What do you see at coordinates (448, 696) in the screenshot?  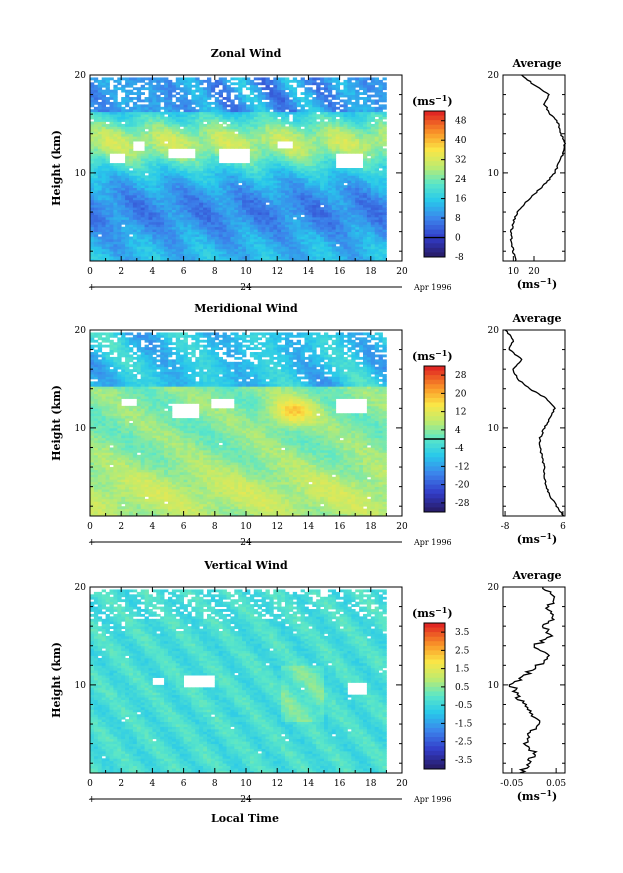 I see `colorbar: 3.5 2.5 1.5 0.5 -0.5 -1.5 -2.5 -3.5` at bounding box center [448, 696].